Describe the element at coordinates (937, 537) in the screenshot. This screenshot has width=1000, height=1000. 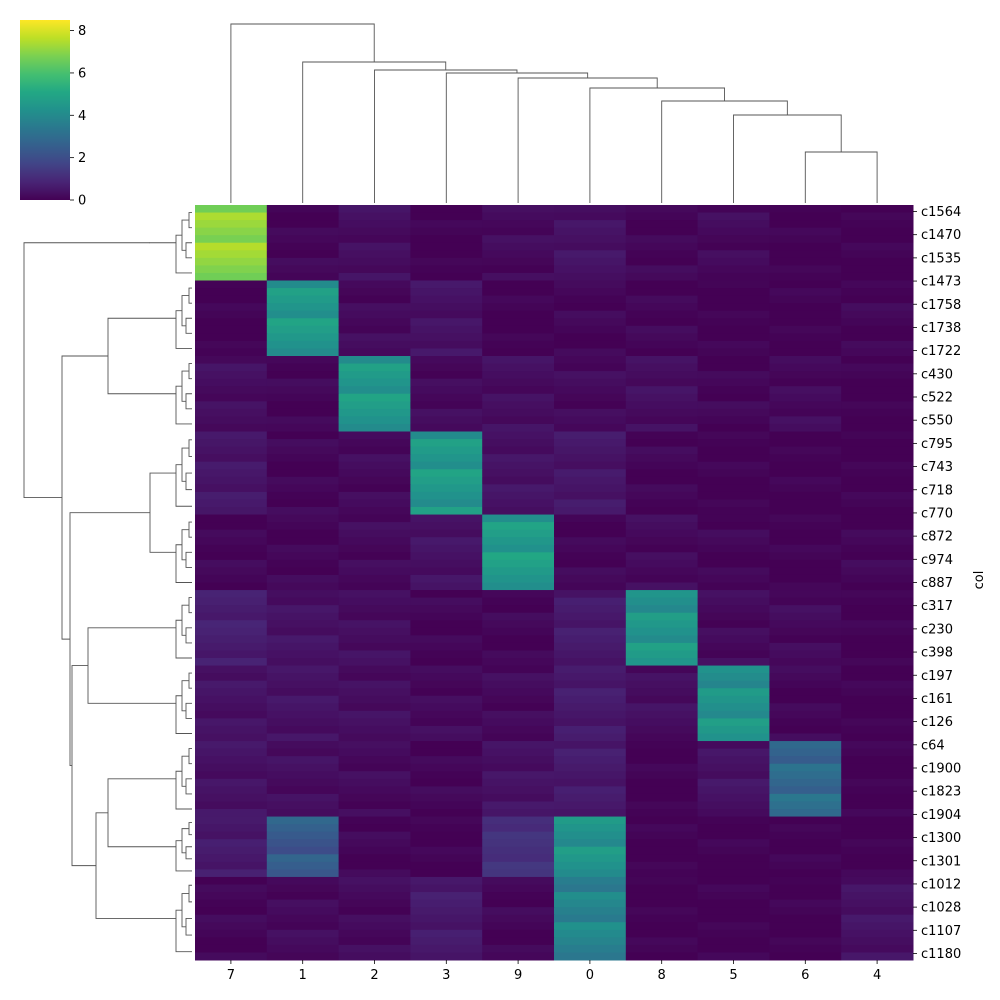
I see `y-tick-label: c872` at that location.